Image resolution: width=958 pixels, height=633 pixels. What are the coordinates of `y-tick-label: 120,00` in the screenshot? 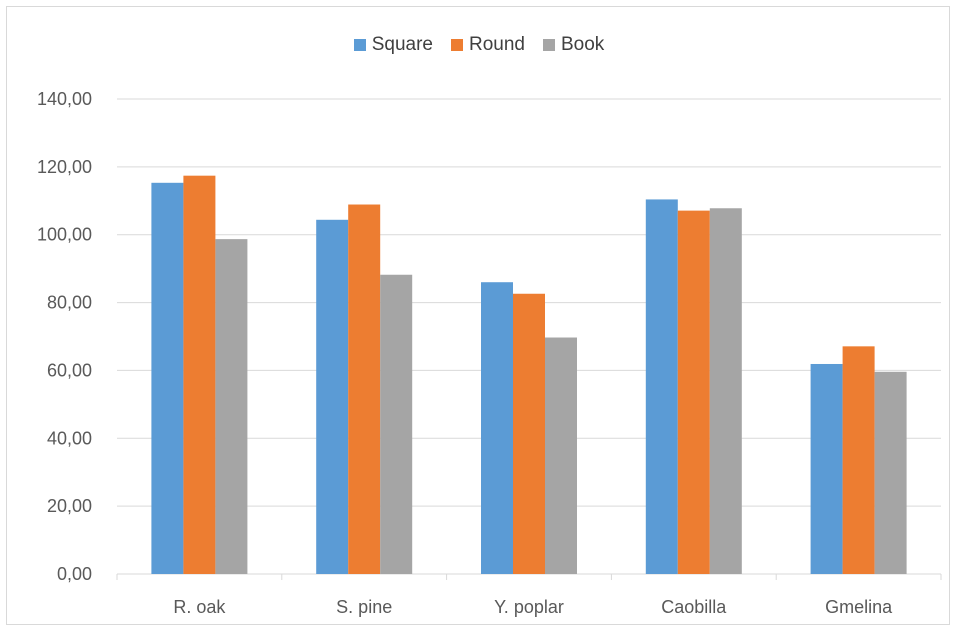 It's located at (64, 167).